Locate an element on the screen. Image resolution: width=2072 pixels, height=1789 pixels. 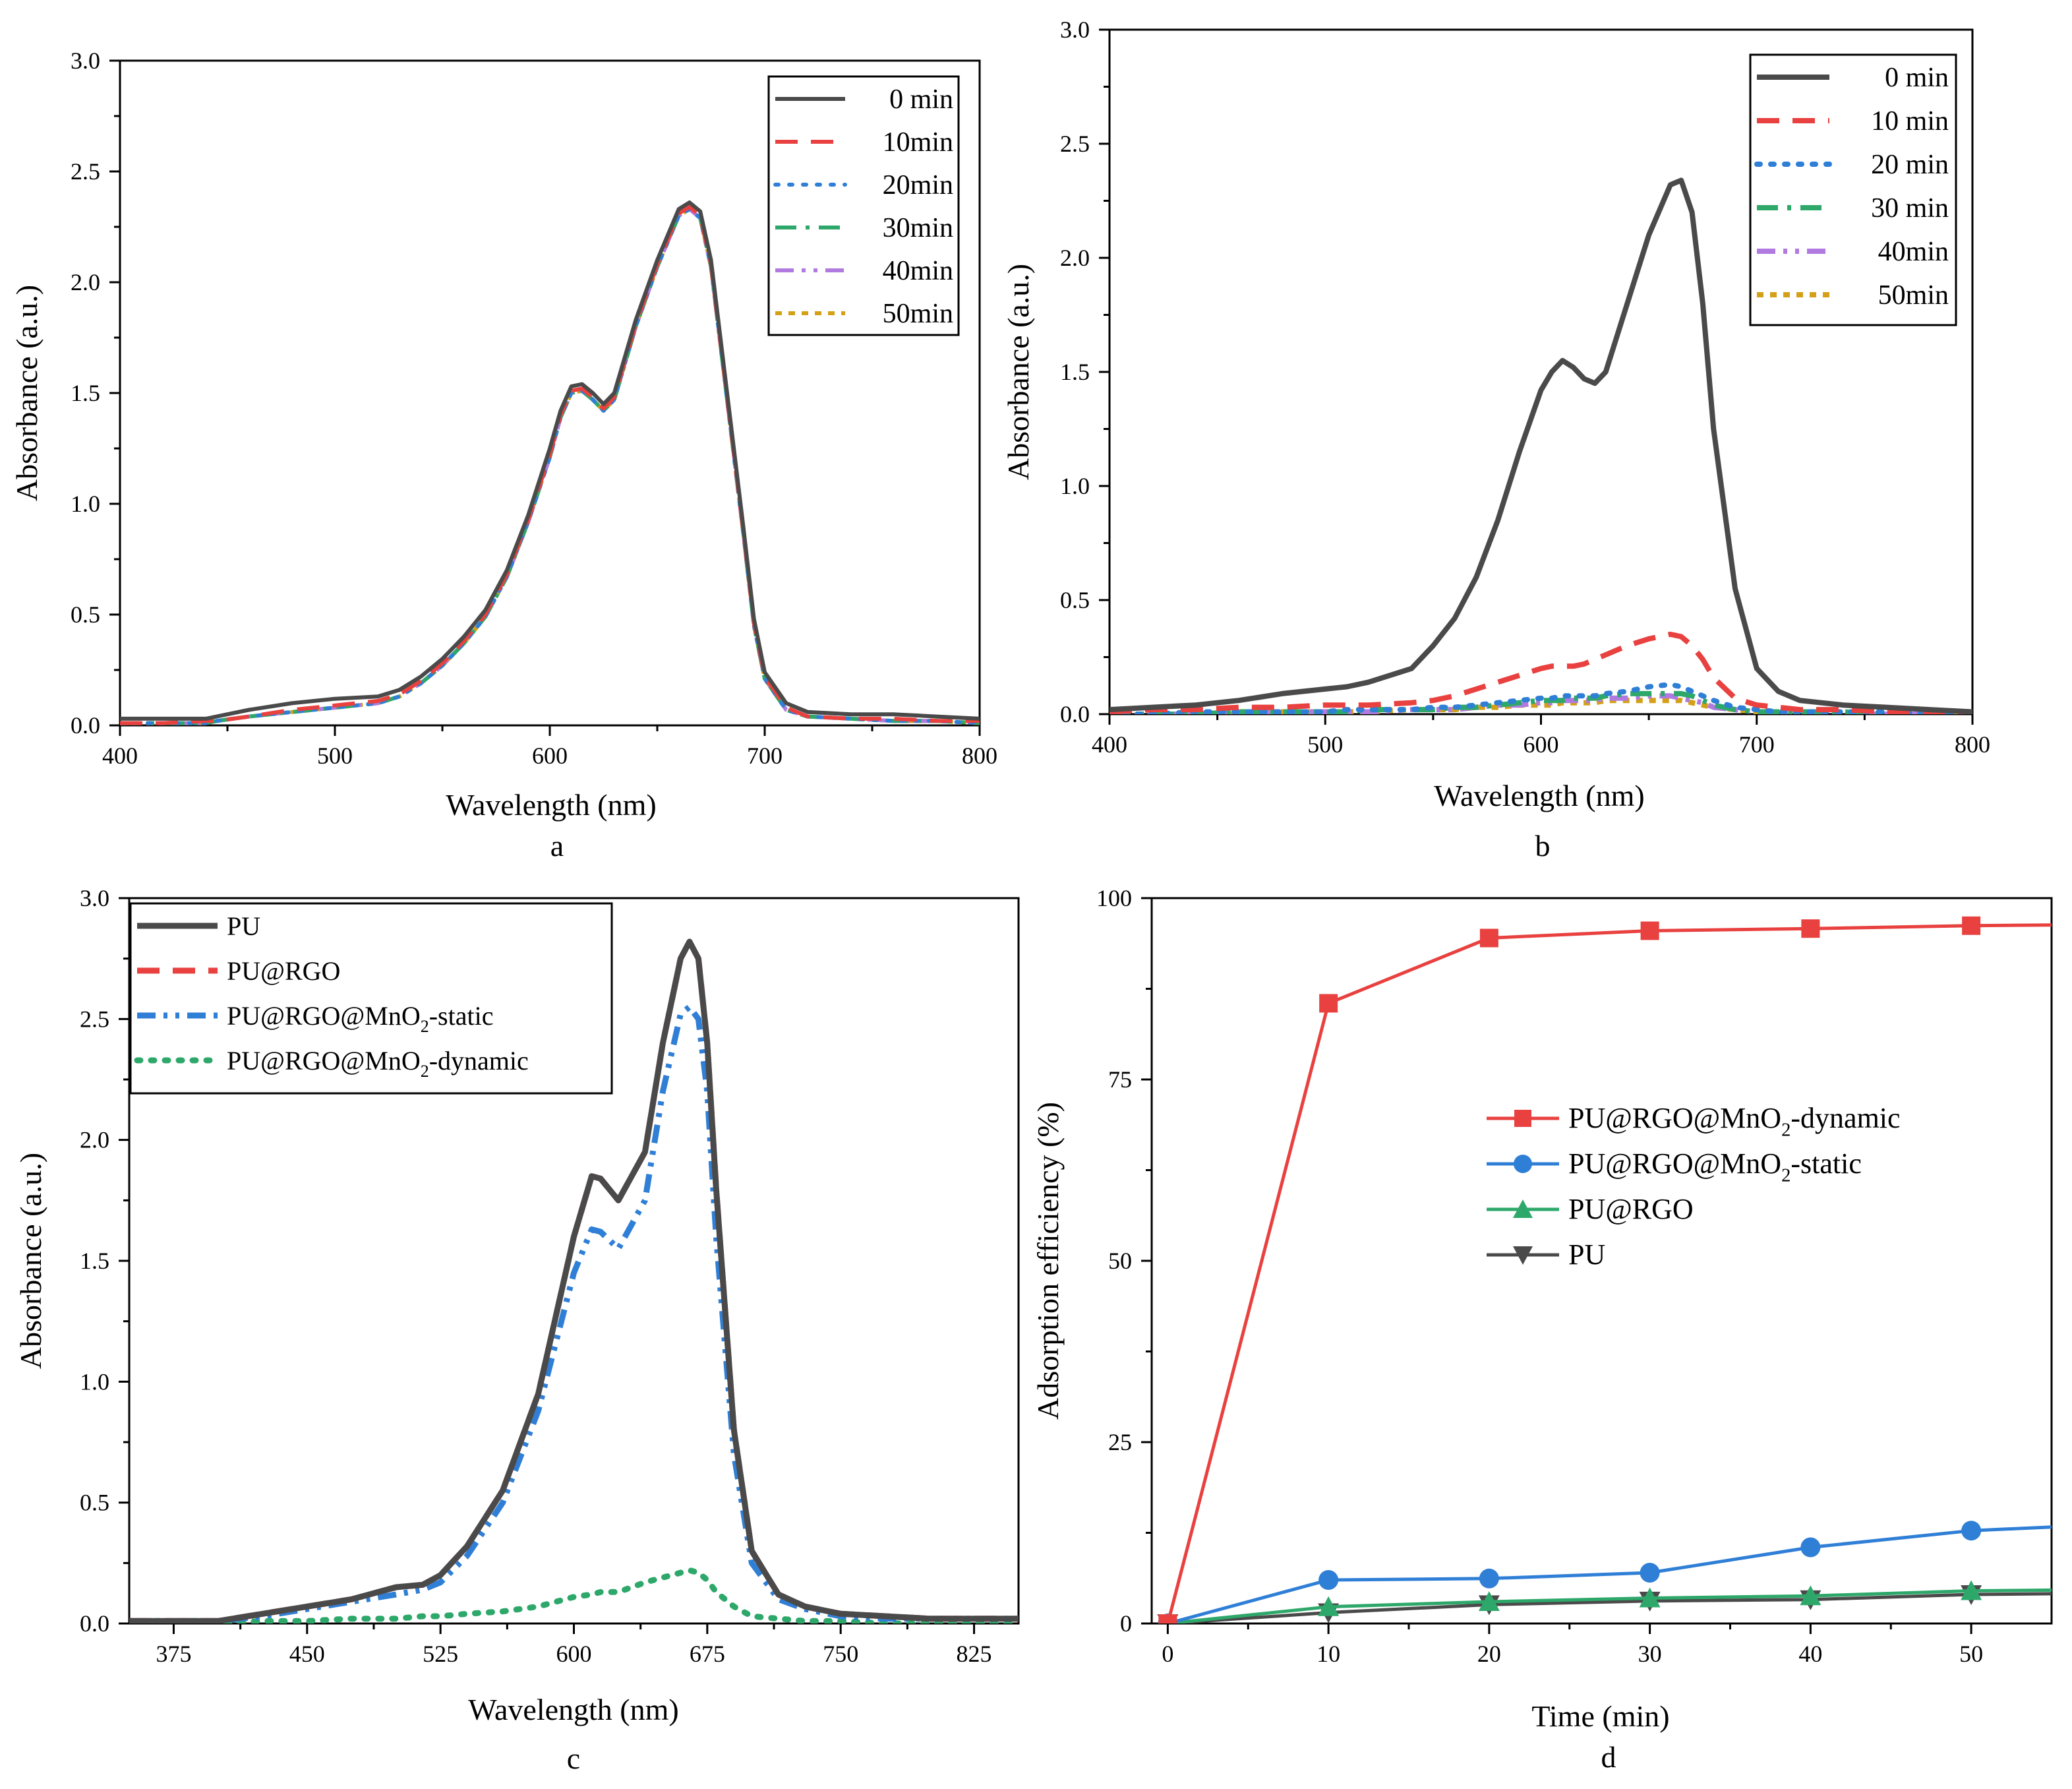
x-tick-label: 20 is located at coordinates (1489, 1654).